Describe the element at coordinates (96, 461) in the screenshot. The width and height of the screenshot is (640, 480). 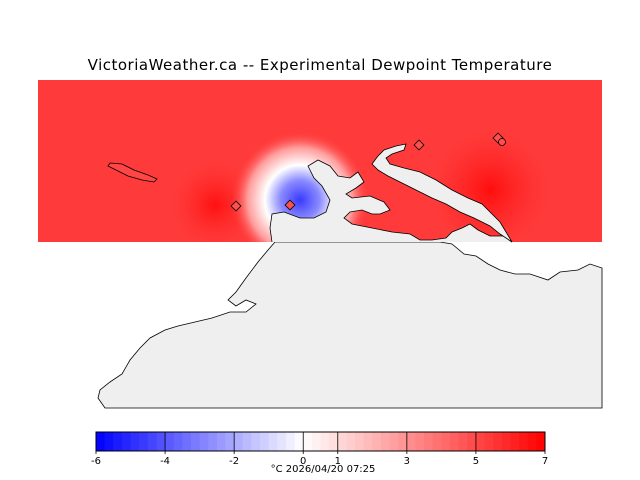
I see `colorbar-tick-label: -6` at that location.